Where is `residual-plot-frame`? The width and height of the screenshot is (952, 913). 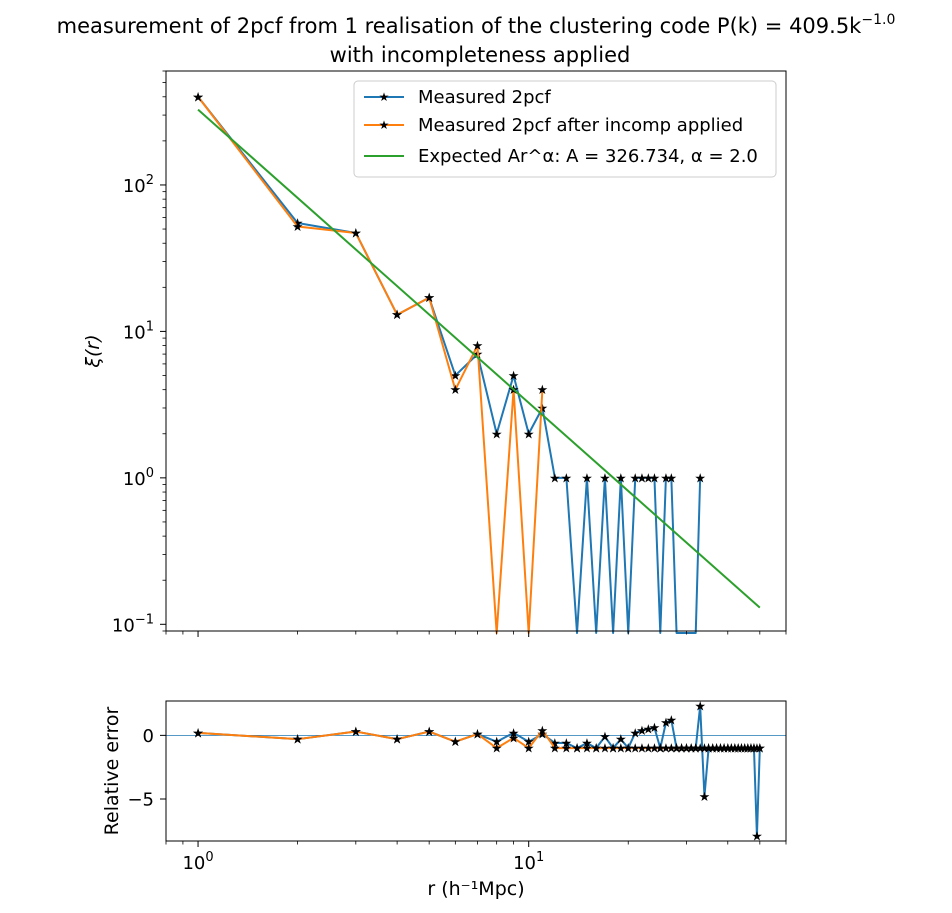
residual-plot-frame is located at coordinates (476, 771).